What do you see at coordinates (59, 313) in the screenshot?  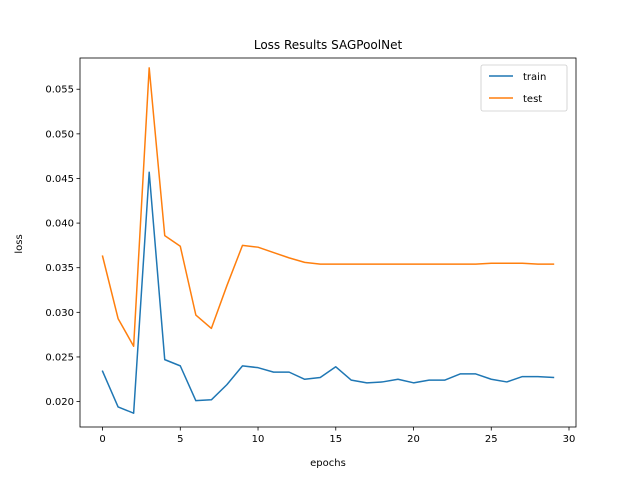 I see `y-tick-label: 0.030` at bounding box center [59, 313].